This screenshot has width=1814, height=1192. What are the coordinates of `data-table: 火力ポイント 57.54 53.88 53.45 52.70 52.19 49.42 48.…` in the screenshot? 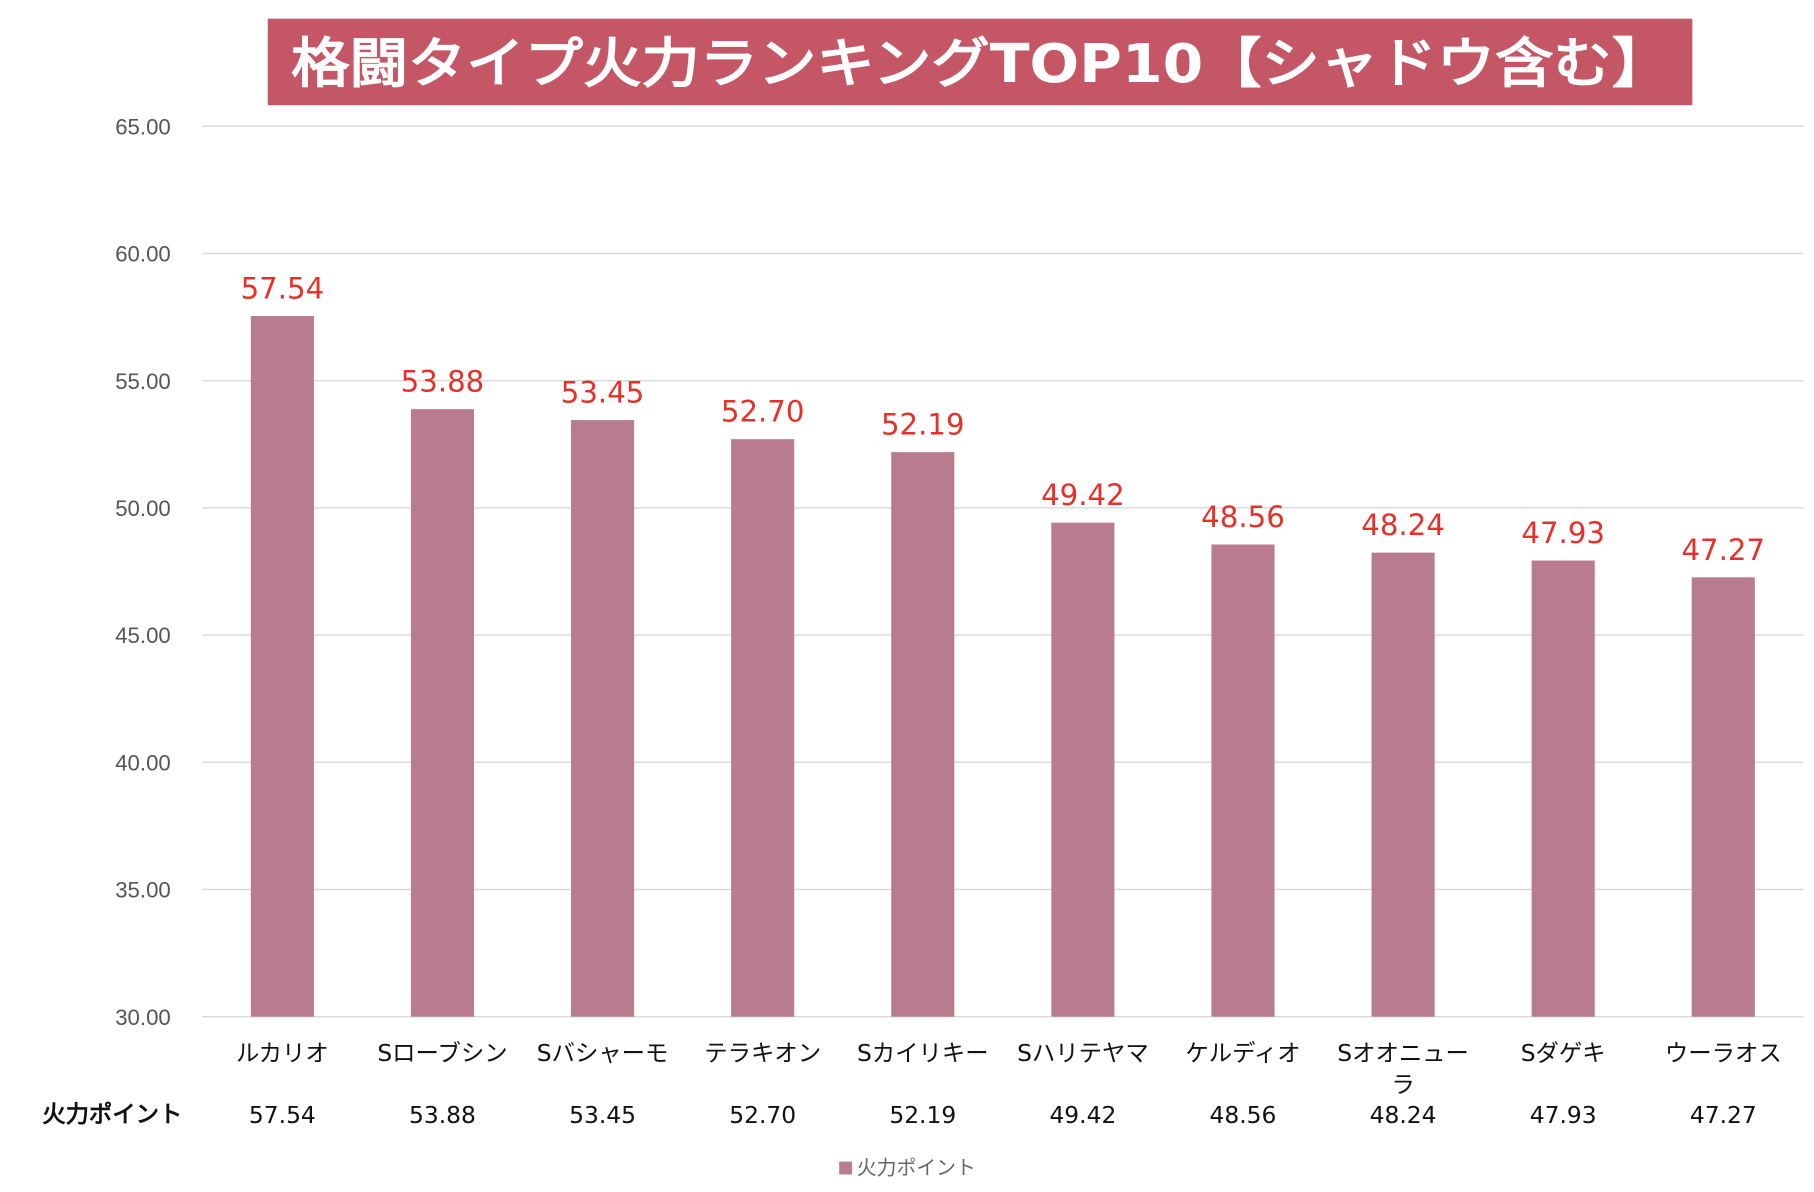 It's located at (899, 1114).